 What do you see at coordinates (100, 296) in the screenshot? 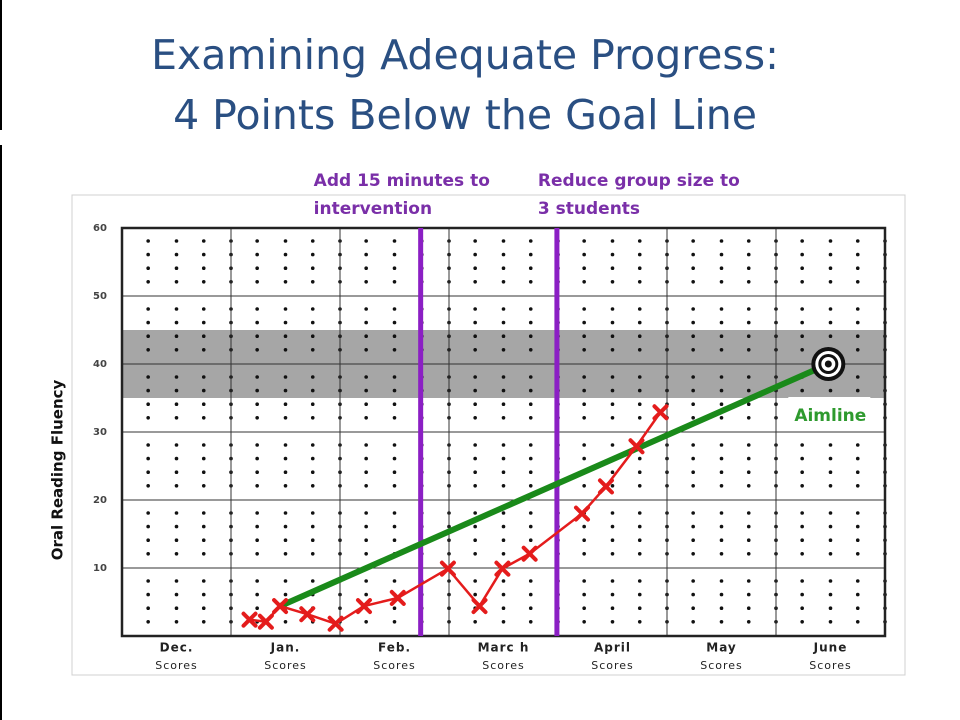
I see `y-tick-label: 50` at bounding box center [100, 296].